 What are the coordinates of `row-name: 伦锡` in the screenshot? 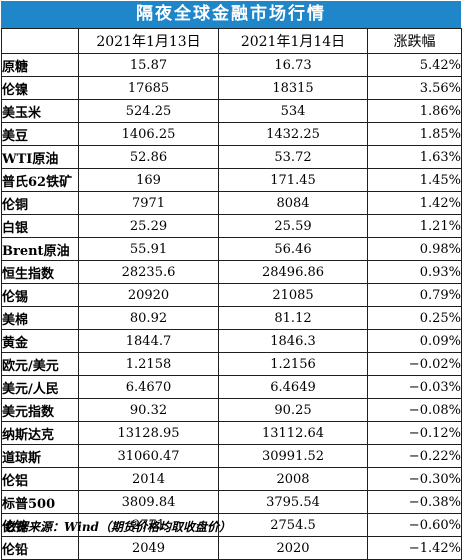 It's located at (40, 295).